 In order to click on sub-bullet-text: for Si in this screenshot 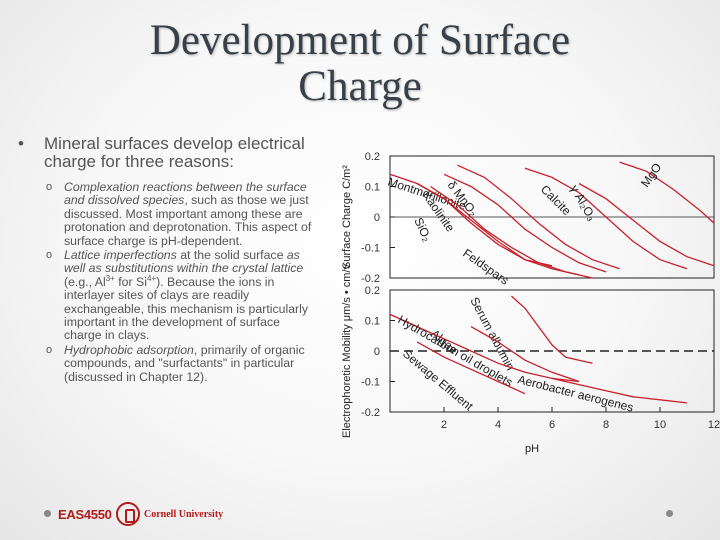, I will do `click(130, 281)`.